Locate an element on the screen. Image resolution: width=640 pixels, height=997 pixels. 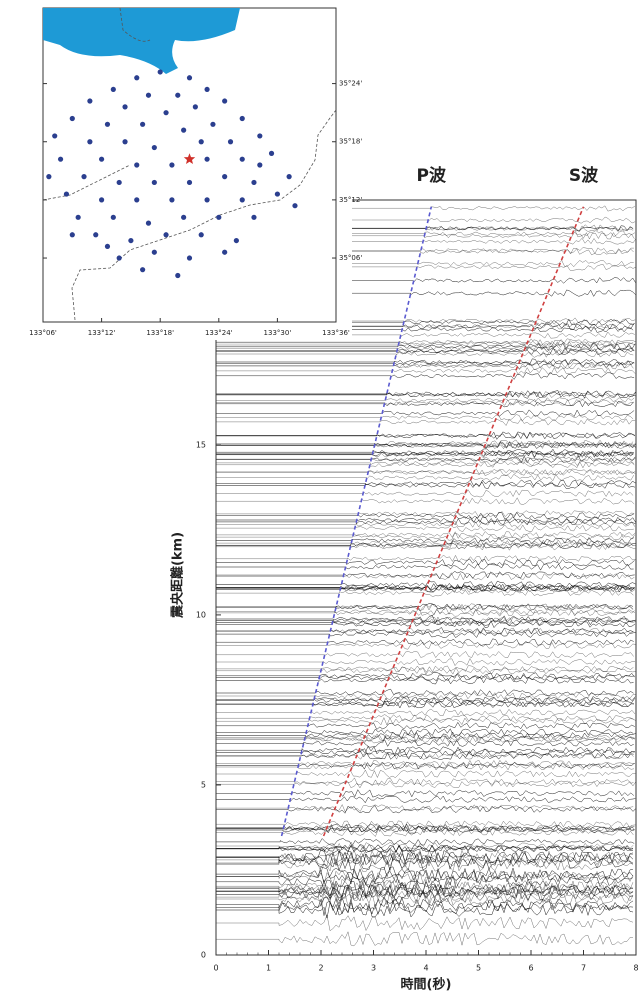
x-tick-label: 8 is located at coordinates (635, 968).